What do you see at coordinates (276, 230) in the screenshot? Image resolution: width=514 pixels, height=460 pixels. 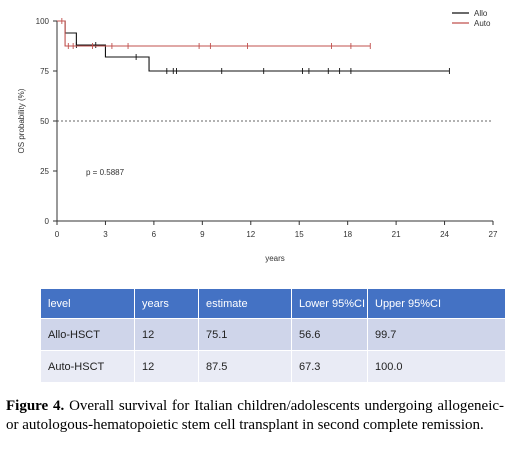 I see `x-ticks: 0 3 6 9 12 15 18 21 24 27` at bounding box center [276, 230].